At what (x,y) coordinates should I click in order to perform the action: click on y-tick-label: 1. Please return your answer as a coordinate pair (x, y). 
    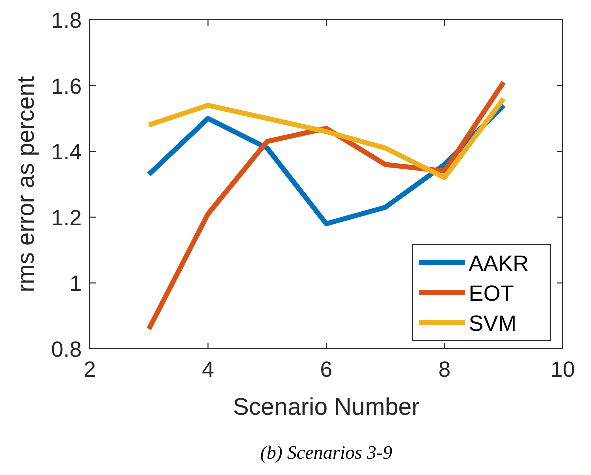
    Looking at the image, I should click on (76, 283).